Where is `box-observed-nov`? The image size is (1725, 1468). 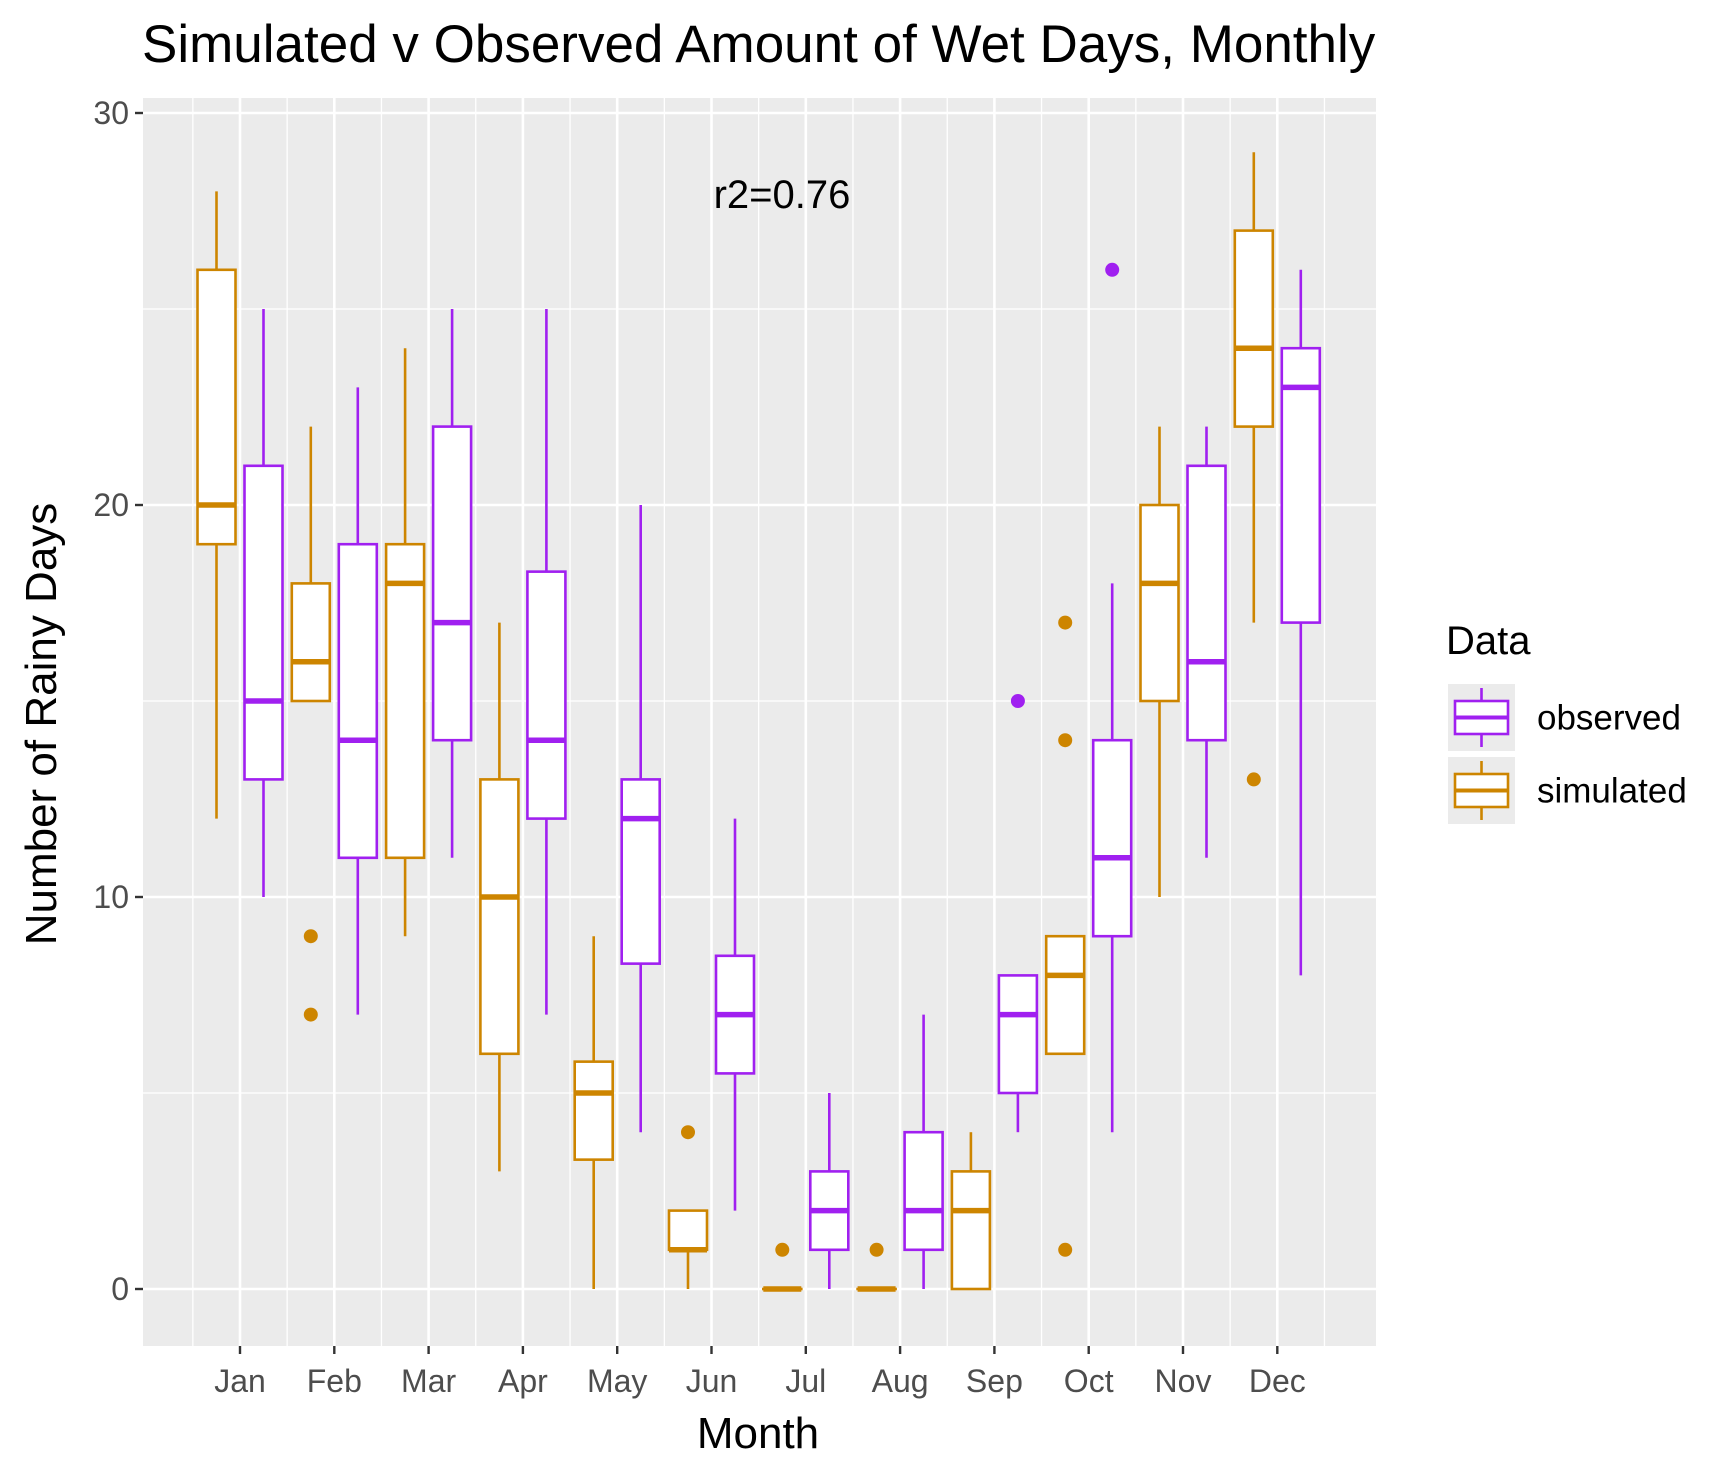 box-observed-nov is located at coordinates (1206, 642).